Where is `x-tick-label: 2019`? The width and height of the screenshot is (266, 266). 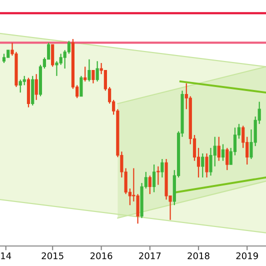 x-tick-label: 2019 is located at coordinates (247, 256).